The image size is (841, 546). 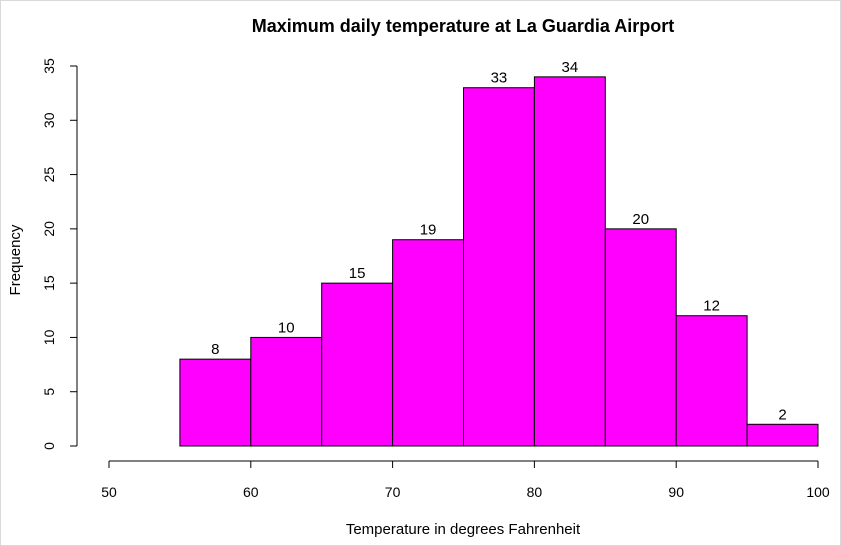 I want to click on bar-count-label: 12, so click(x=711, y=306).